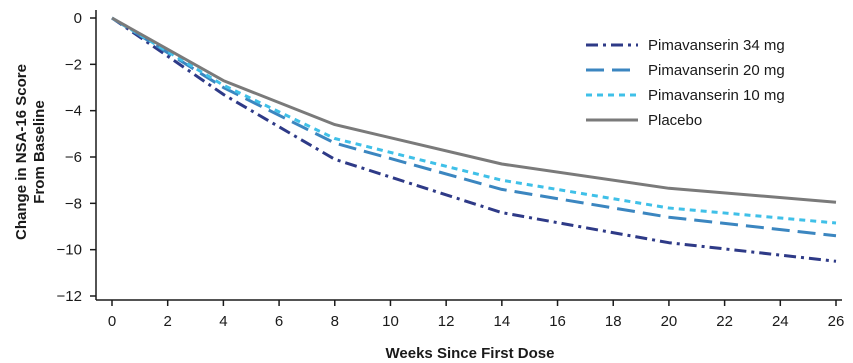 The width and height of the screenshot is (853, 363). What do you see at coordinates (836, 321) in the screenshot?
I see `x-tick-label: 26` at bounding box center [836, 321].